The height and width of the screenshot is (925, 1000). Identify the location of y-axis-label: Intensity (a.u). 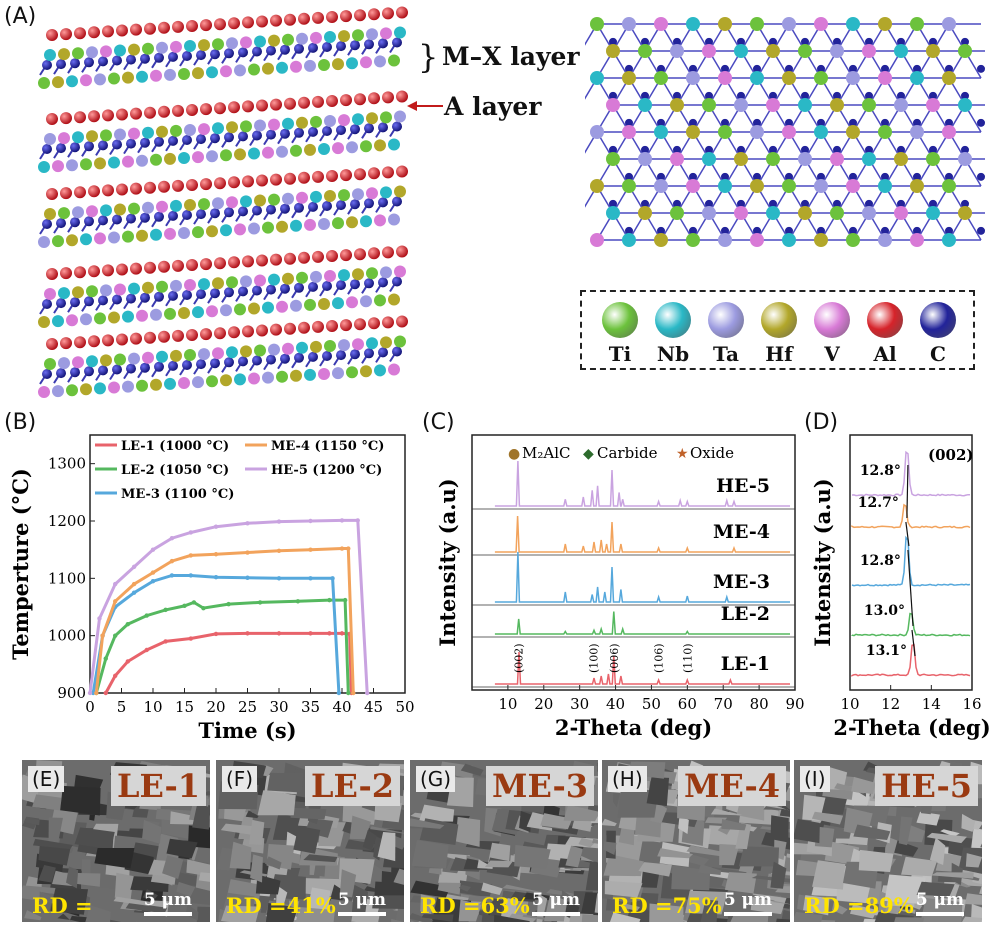
(447, 562).